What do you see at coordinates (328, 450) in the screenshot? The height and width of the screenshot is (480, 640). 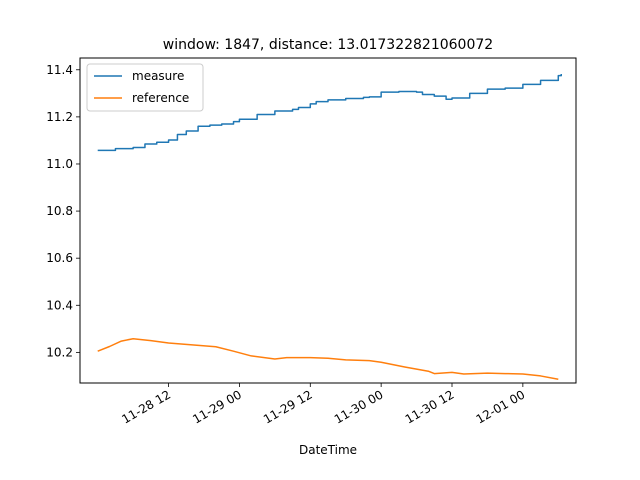 I see `x-axis-label: DateTime` at bounding box center [328, 450].